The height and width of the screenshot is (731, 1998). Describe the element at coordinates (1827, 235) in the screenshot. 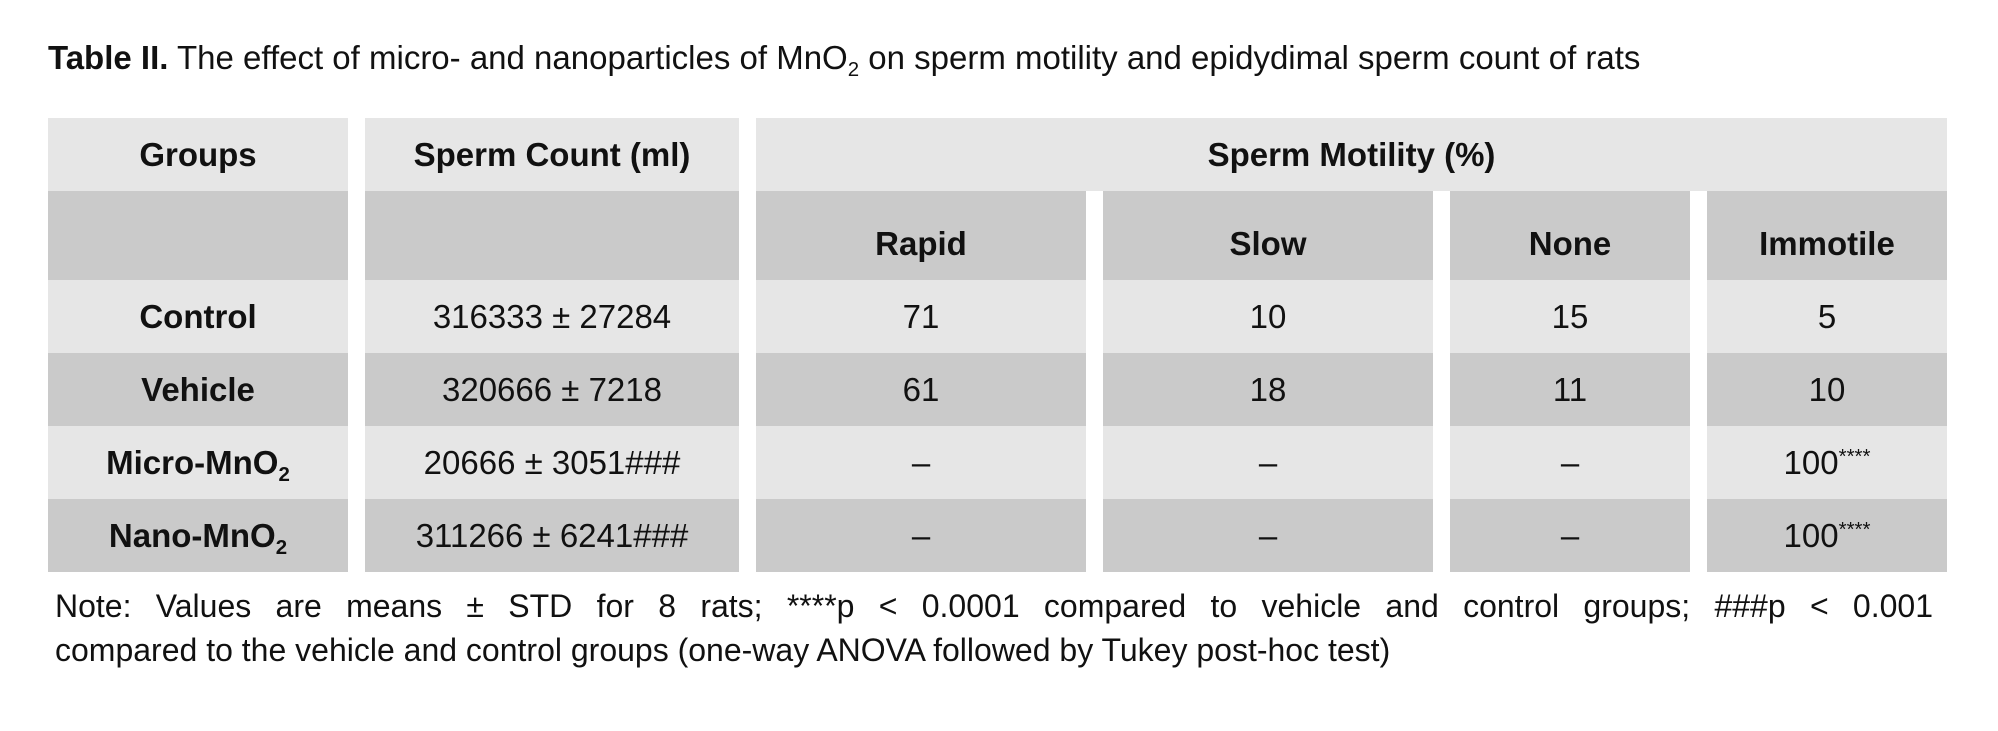

I see `header-immotile: Immotile` at that location.